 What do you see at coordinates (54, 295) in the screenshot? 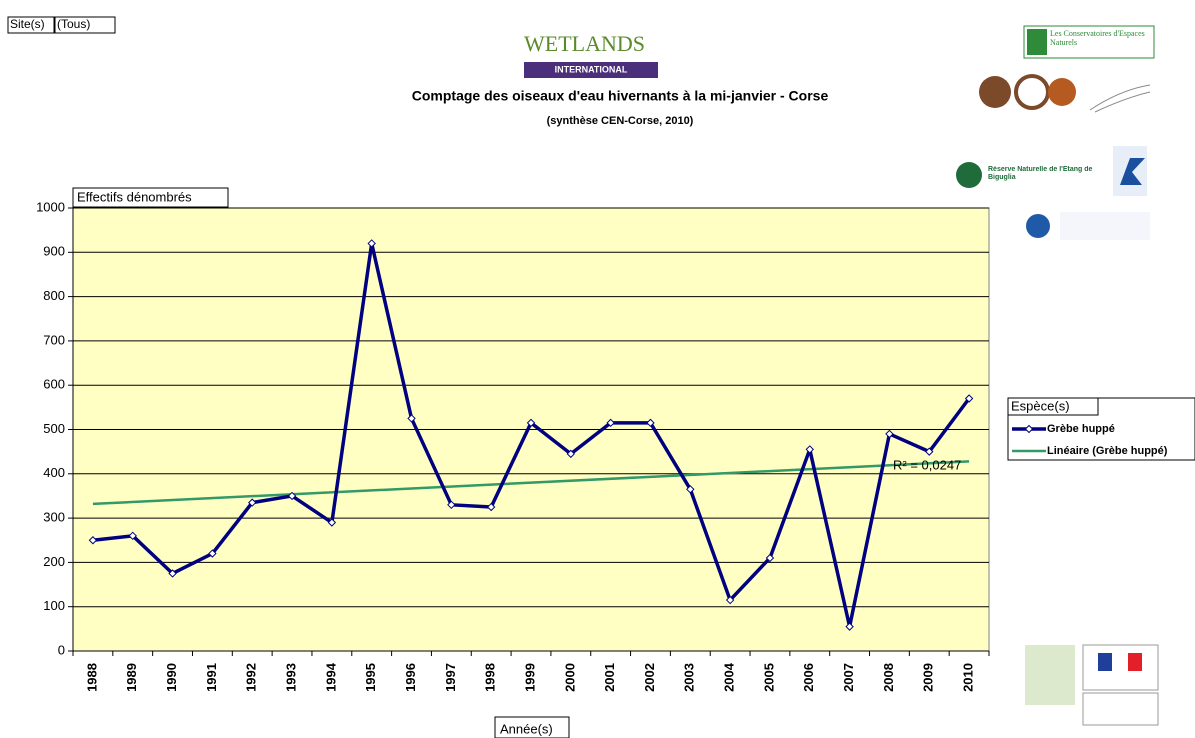
I see `y-tick-label: 800` at bounding box center [54, 295].